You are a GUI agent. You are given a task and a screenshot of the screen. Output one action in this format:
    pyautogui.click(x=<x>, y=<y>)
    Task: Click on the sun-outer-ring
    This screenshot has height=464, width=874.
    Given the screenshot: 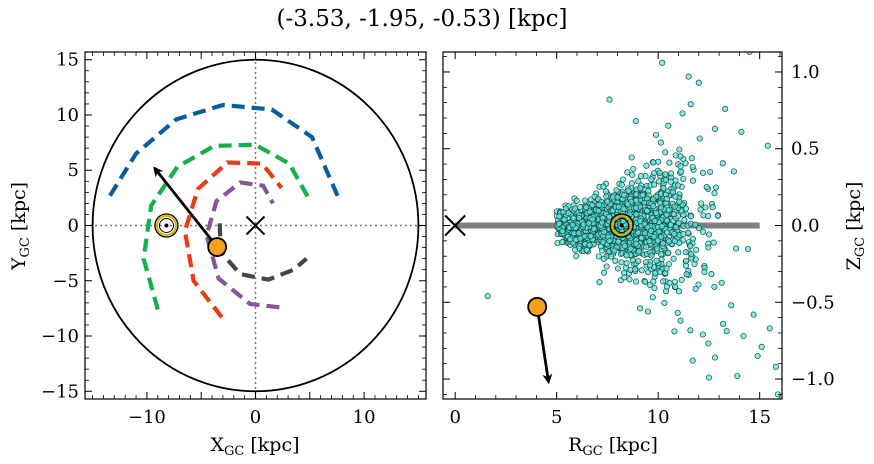 What is the action you would take?
    pyautogui.click(x=166, y=225)
    